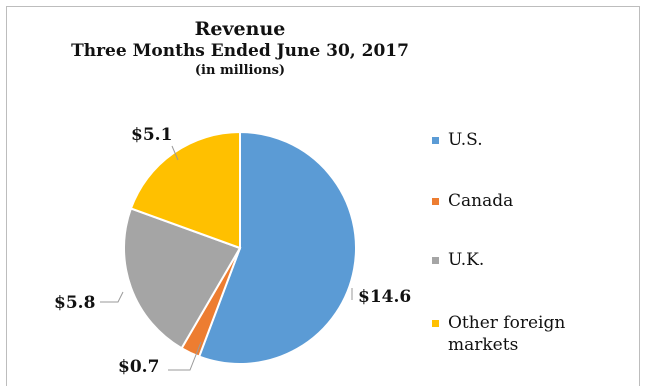 The image size is (648, 386). What do you see at coordinates (466, 260) in the screenshot?
I see `legend-label-uk: U.K.` at bounding box center [466, 260].